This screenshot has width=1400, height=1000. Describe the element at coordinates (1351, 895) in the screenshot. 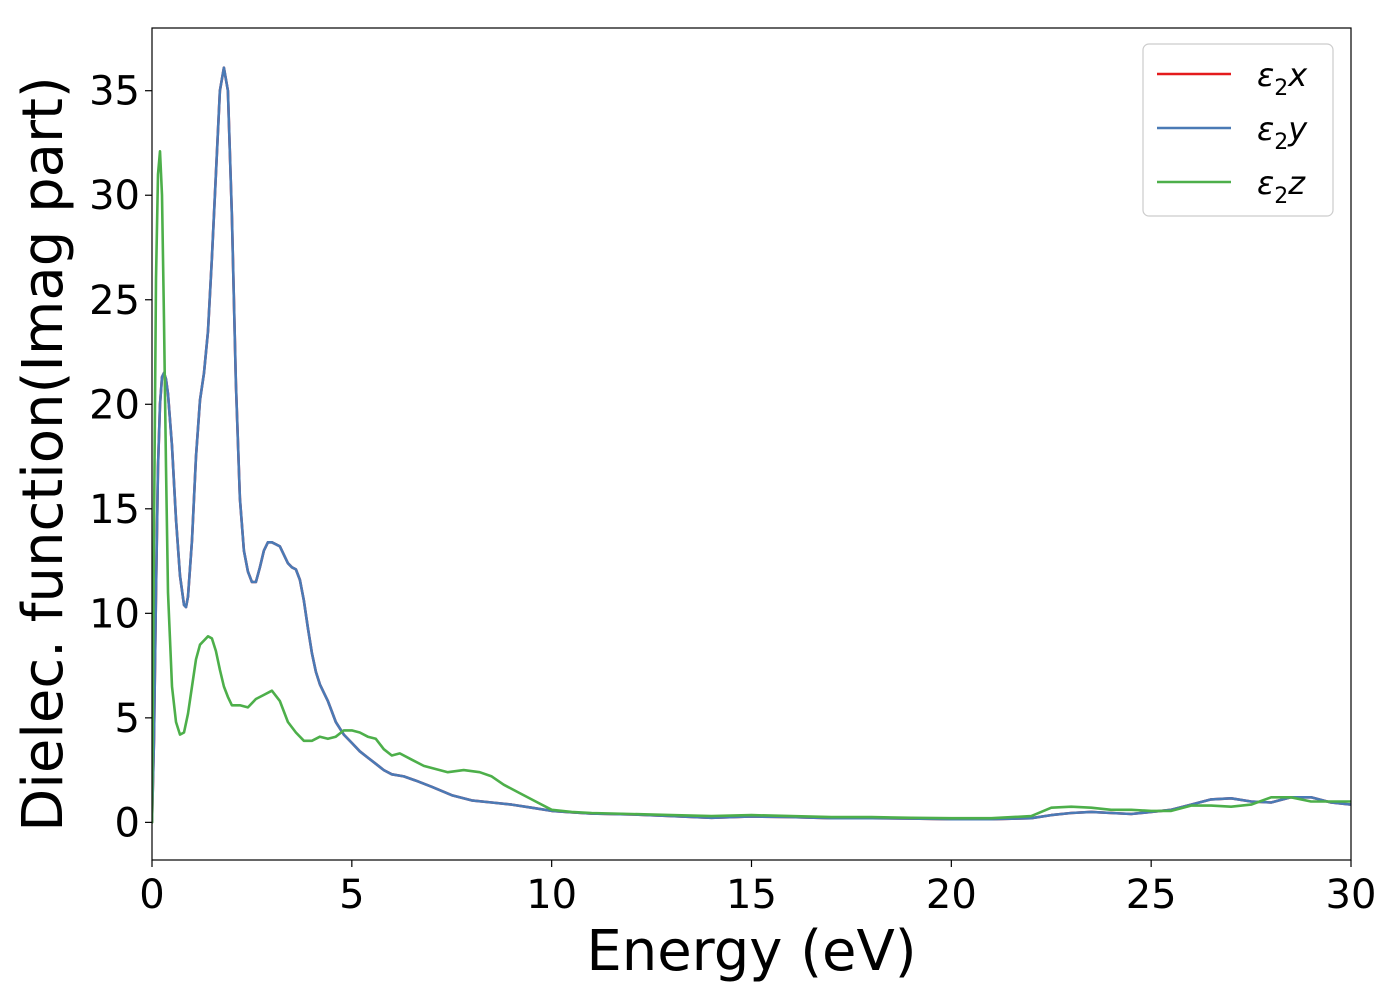

I see `x-tick-label: 30` at that location.